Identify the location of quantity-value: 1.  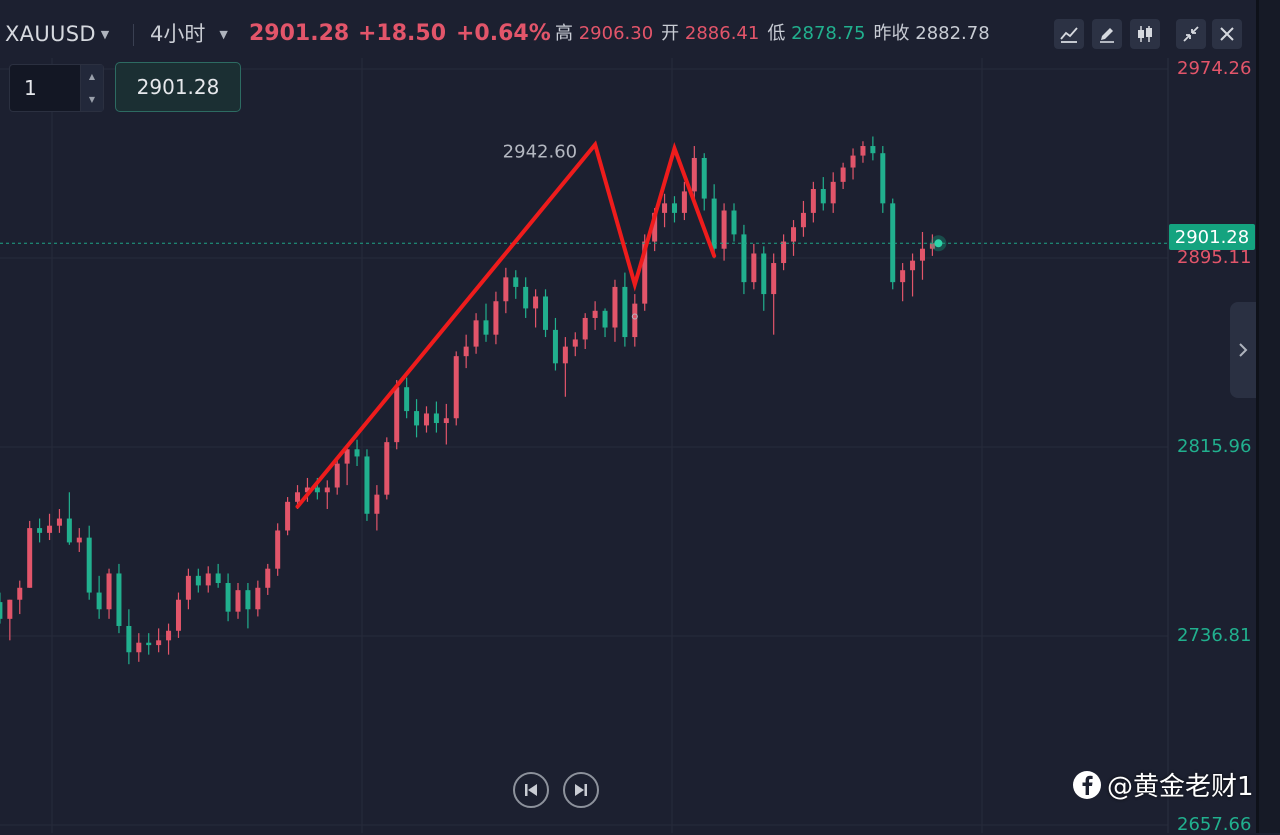
(30, 88).